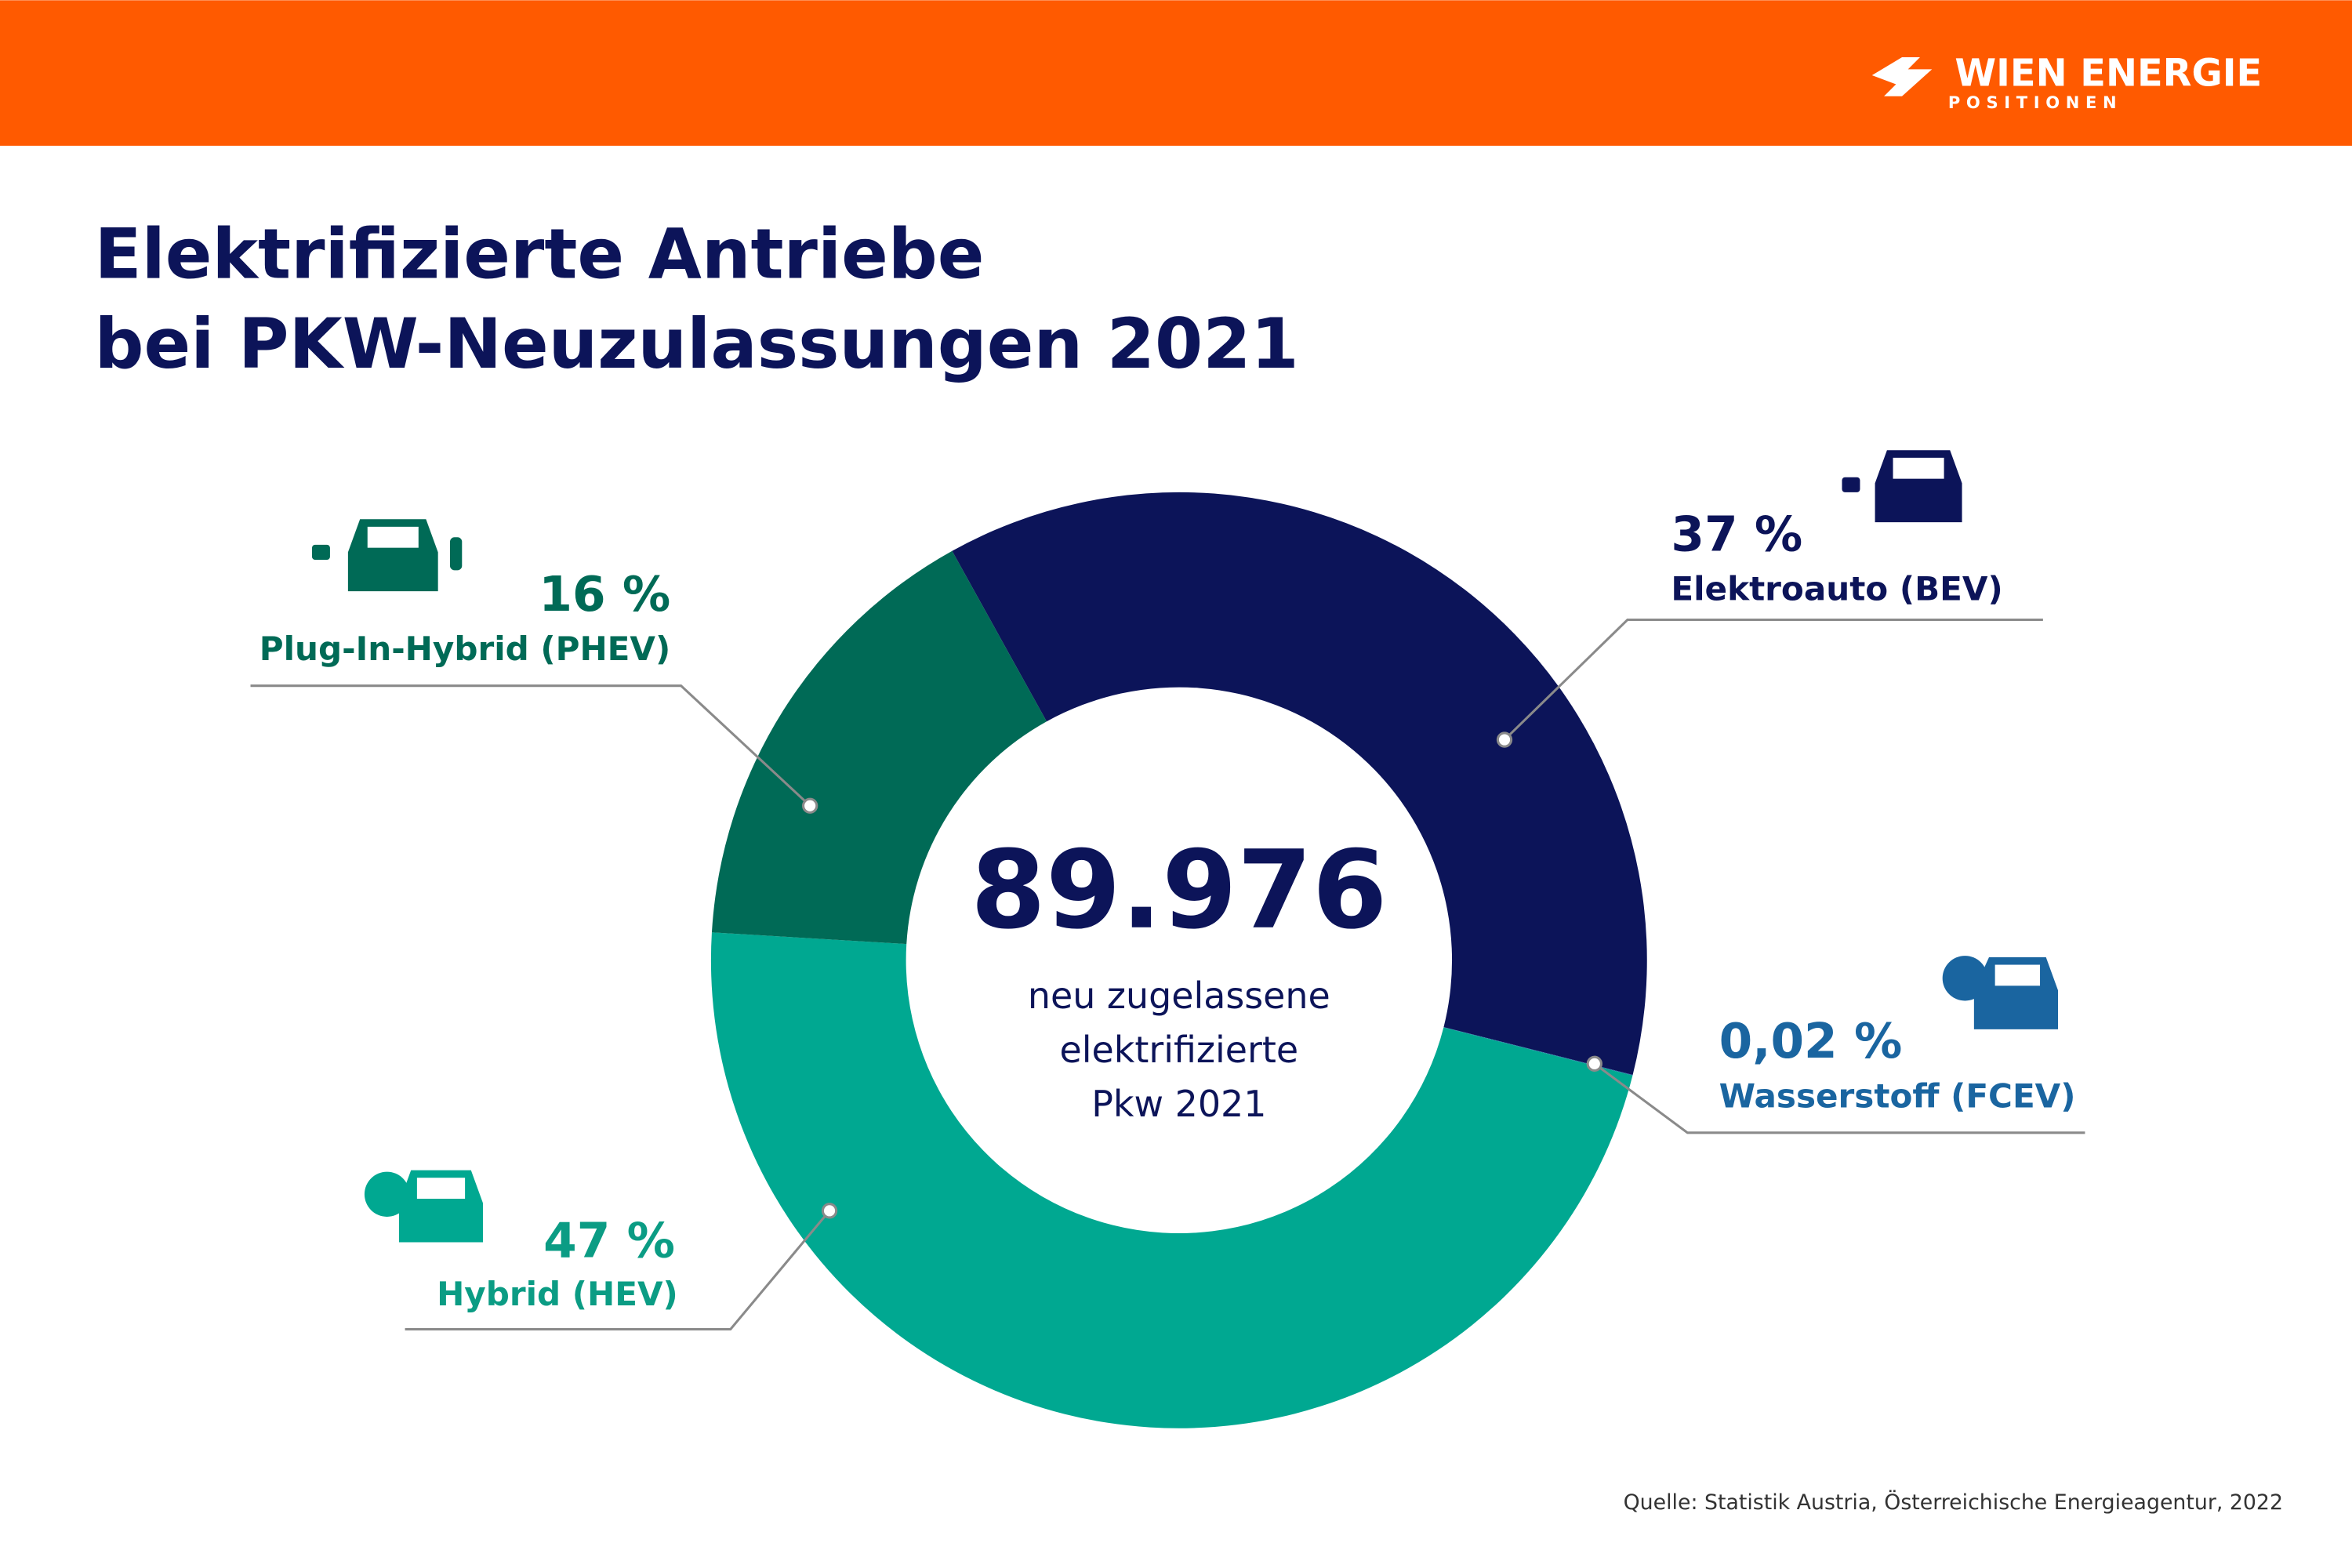 Image resolution: width=2352 pixels, height=1568 pixels. Describe the element at coordinates (1179, 890) in the screenshot. I see `center-value: 89.976` at that location.